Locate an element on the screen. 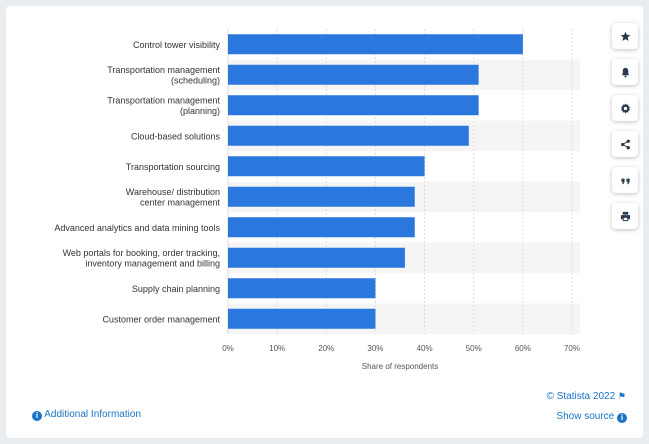 The width and height of the screenshot is (649, 444). statista-copyright-link: © Statista 2022 ⚑ is located at coordinates (586, 396).